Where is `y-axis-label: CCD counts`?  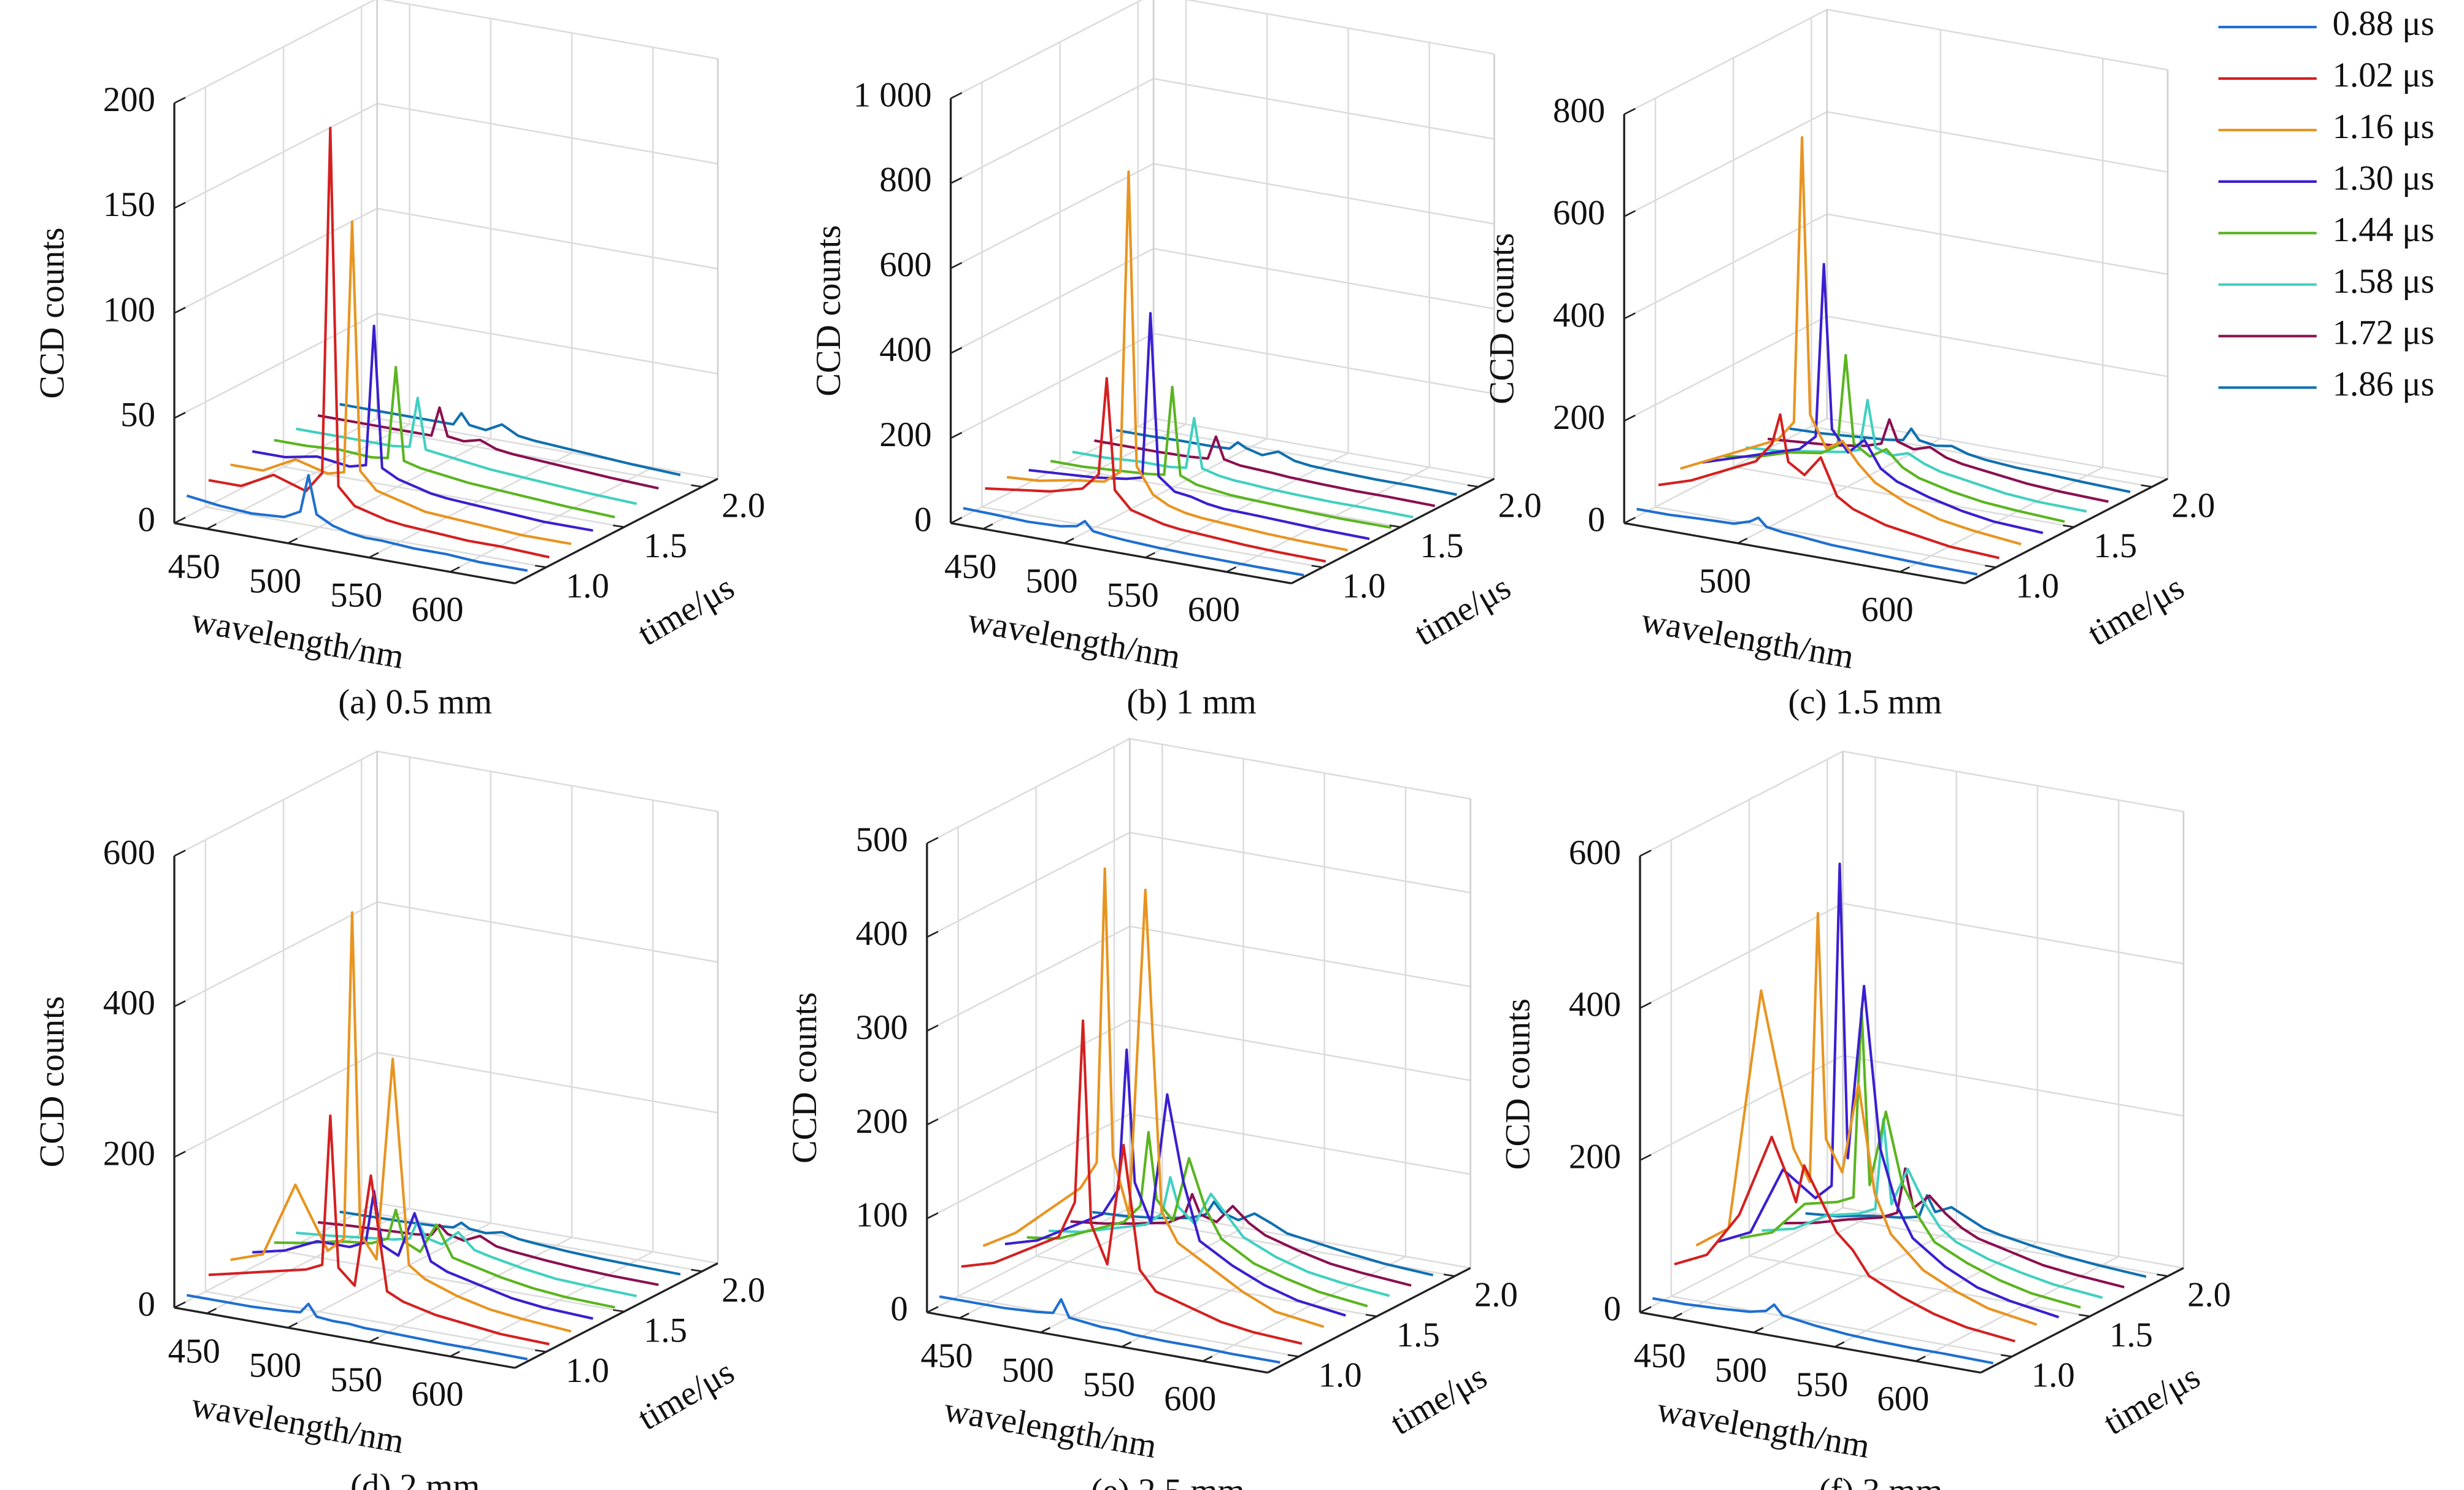 y-axis-label: CCD counts is located at coordinates (52, 314).